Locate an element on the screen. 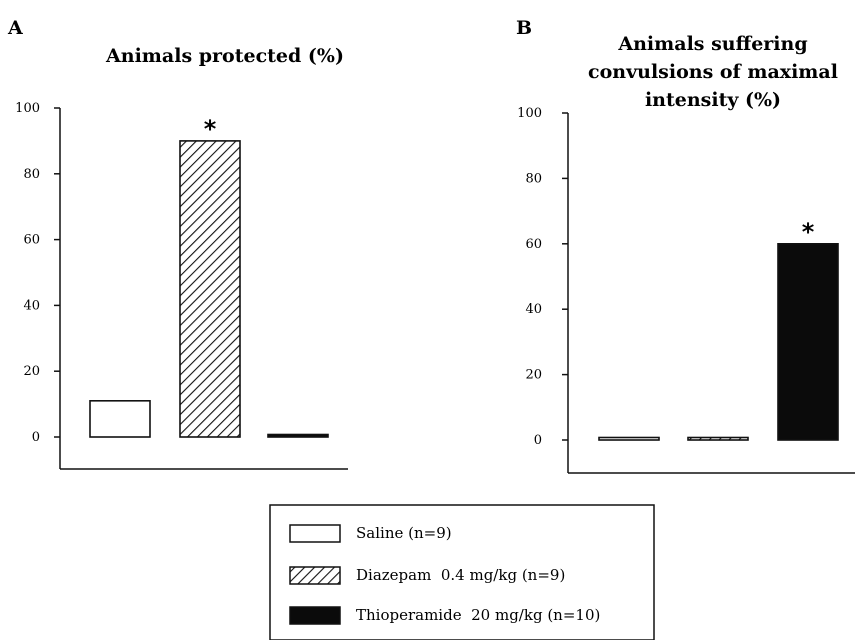 The image size is (859, 640). panel-a-ytick-label: 0 is located at coordinates (36, 437).